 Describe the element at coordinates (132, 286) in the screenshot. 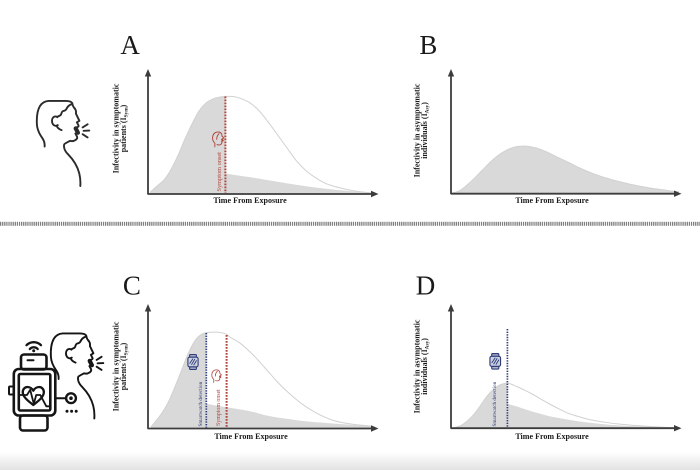

I see `svg-text: C` at that location.